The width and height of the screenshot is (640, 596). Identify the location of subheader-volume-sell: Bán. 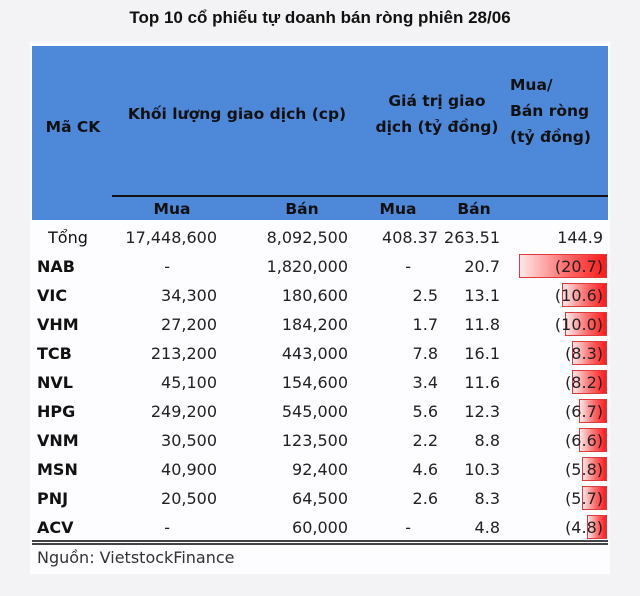
(302, 209).